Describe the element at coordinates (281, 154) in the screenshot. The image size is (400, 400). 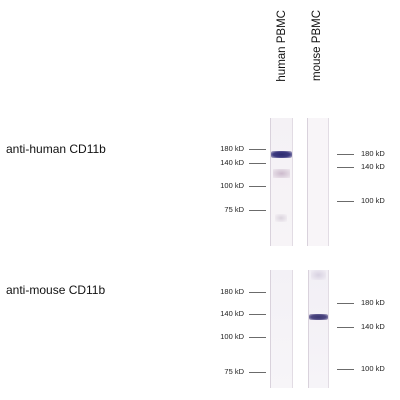
I see `band-human-cd11b-150kd` at that location.